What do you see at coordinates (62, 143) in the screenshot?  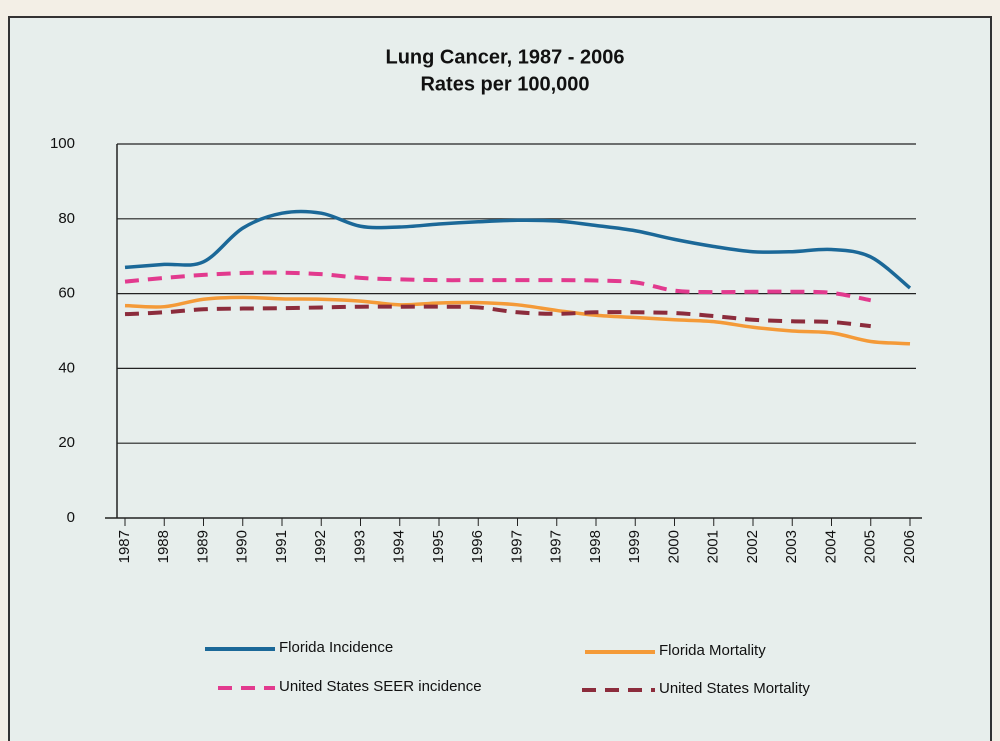 I see `y-tick-label: 100` at bounding box center [62, 143].